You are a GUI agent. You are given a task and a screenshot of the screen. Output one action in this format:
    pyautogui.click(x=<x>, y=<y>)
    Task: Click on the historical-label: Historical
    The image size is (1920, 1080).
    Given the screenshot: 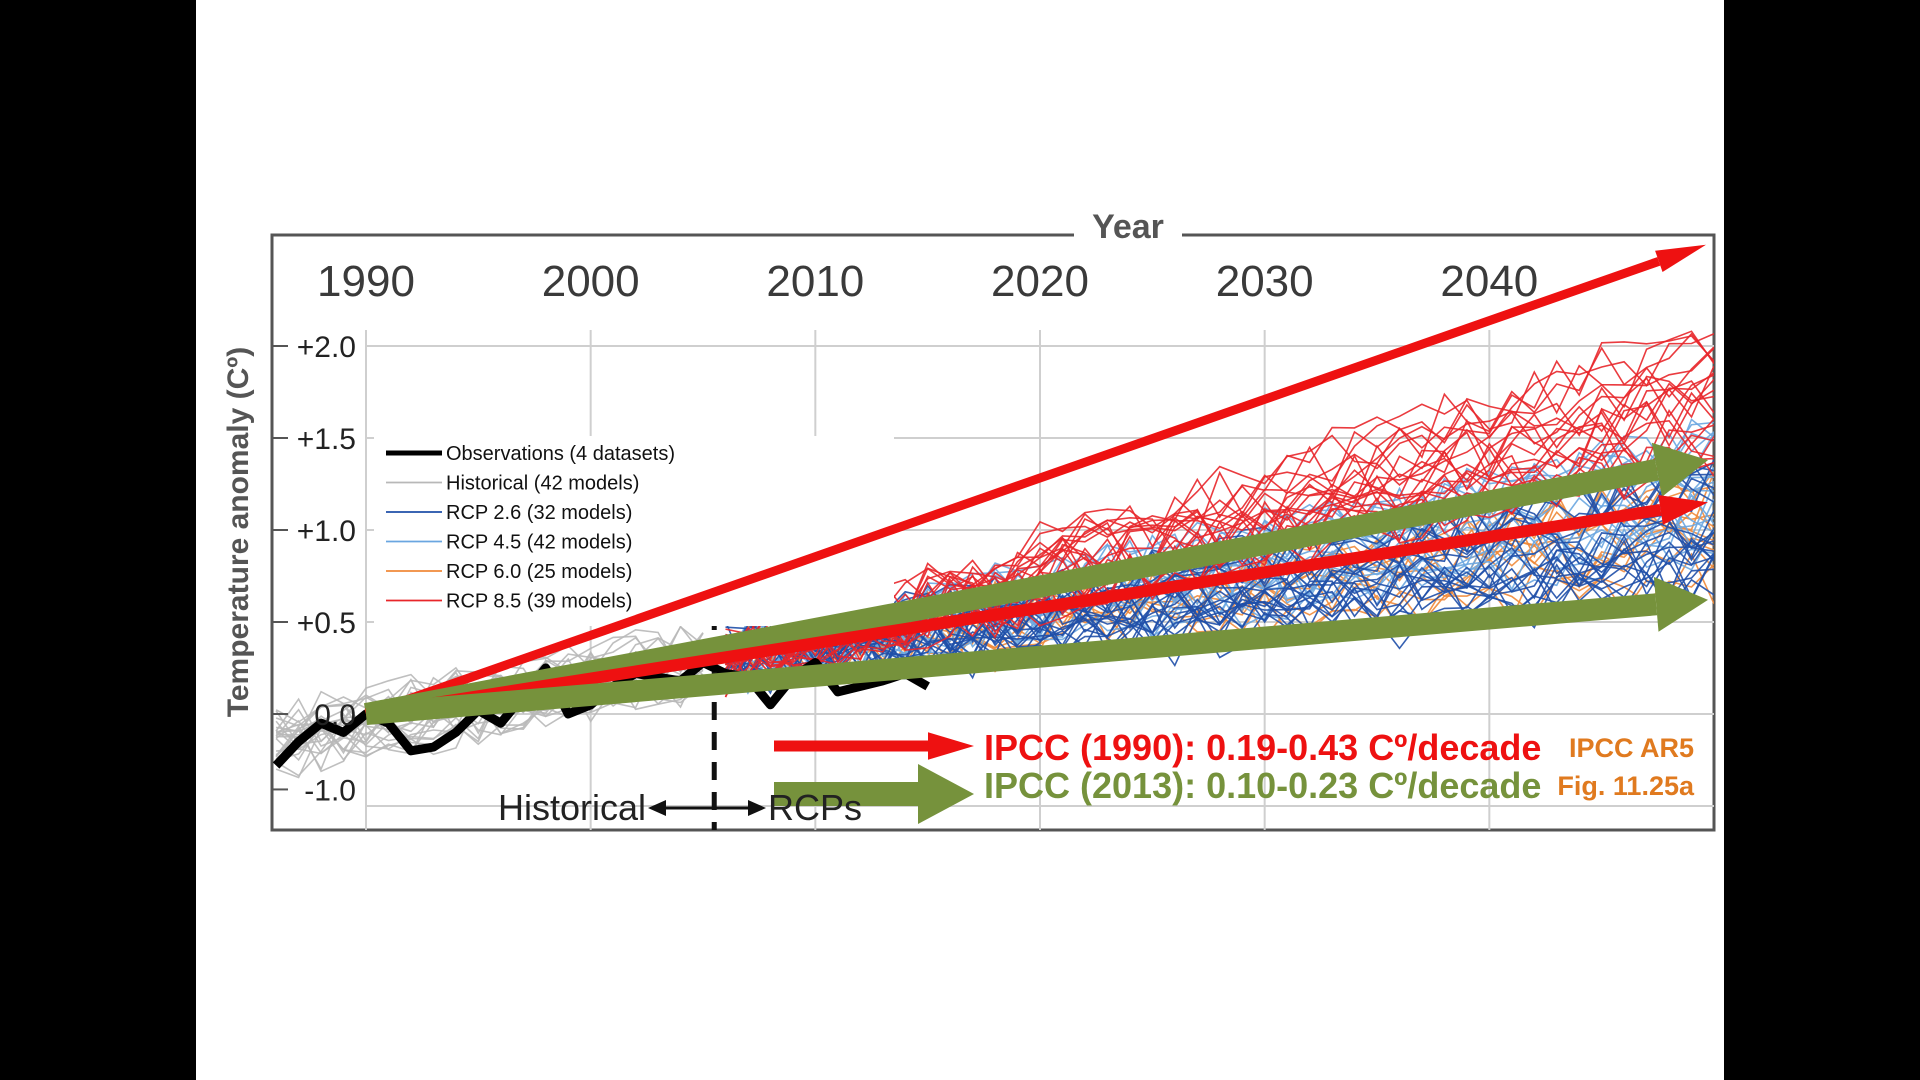 What is the action you would take?
    pyautogui.click(x=572, y=807)
    